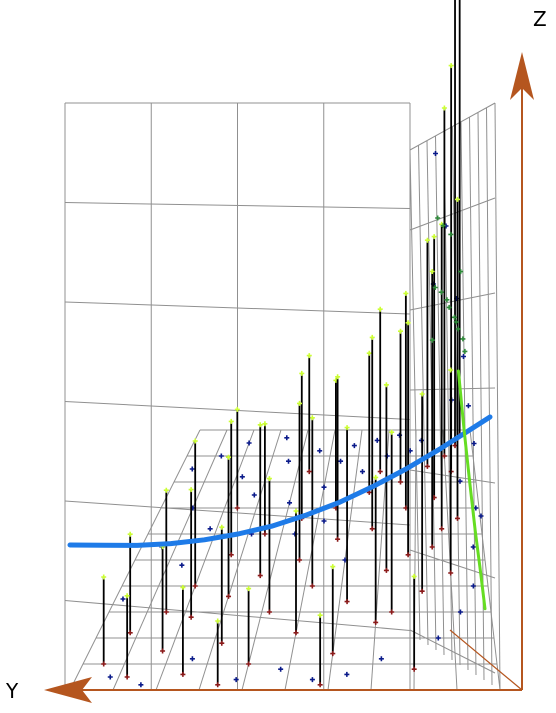 This screenshot has height=713, width=556. Describe the element at coordinates (68, 690) in the screenshot. I see `y-axis-arrowhead` at that location.